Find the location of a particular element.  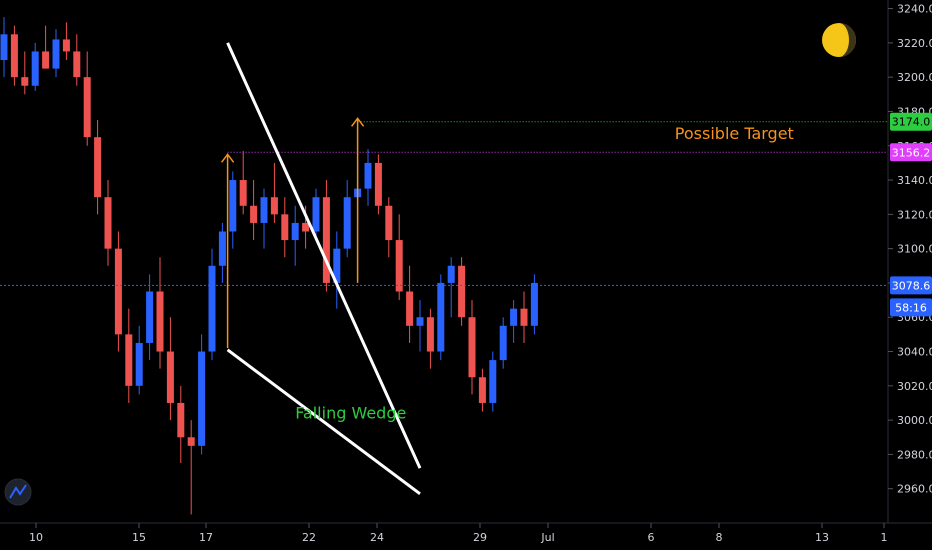

time-axis-tick-label: 15 is located at coordinates (139, 537).